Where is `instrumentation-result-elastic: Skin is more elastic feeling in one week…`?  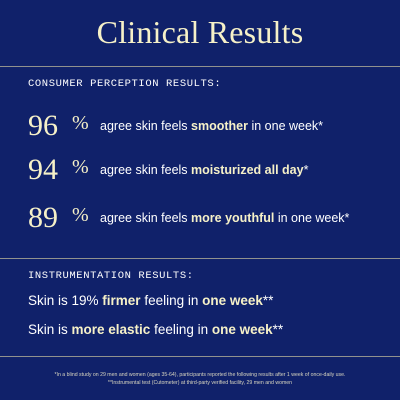 instrumentation-result-elastic: Skin is more elastic feeling in one week… is located at coordinates (156, 329).